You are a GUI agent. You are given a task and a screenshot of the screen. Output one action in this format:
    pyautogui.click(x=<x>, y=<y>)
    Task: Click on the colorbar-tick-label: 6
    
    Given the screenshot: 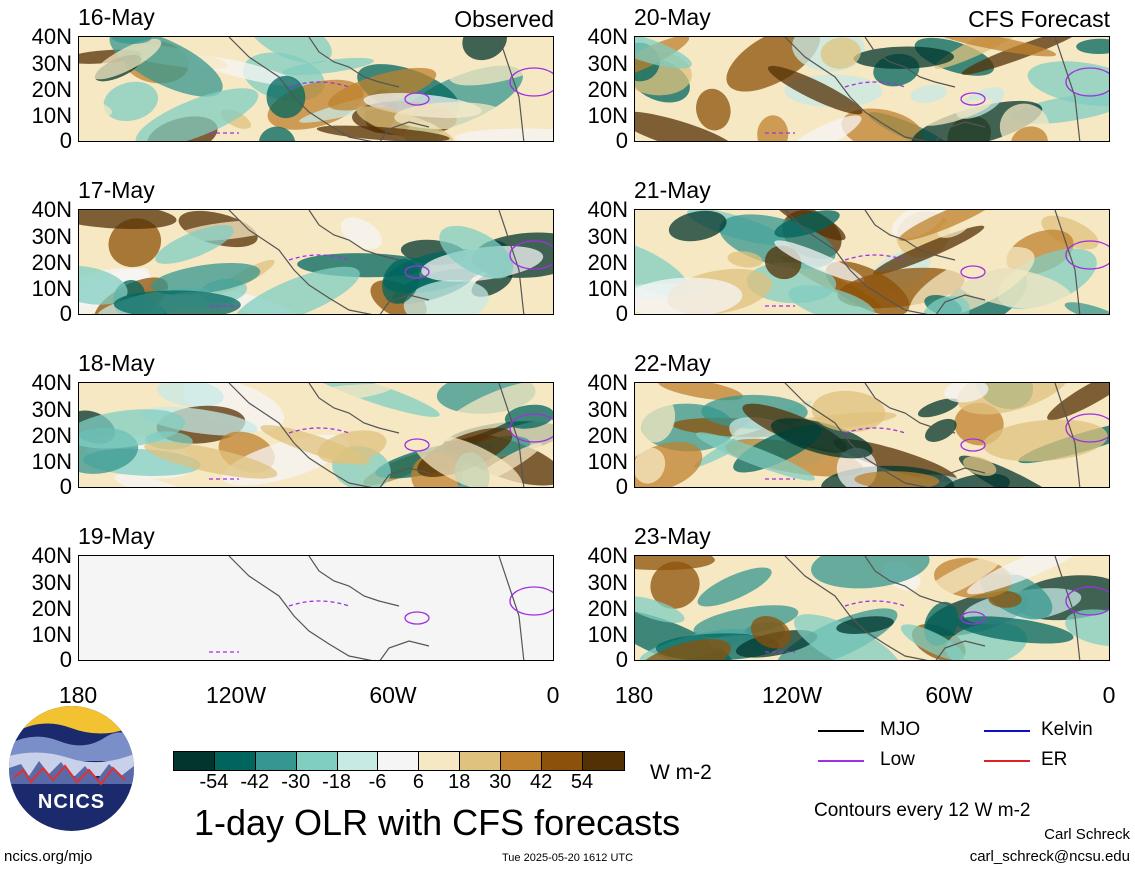 What is the action you would take?
    pyautogui.click(x=418, y=782)
    